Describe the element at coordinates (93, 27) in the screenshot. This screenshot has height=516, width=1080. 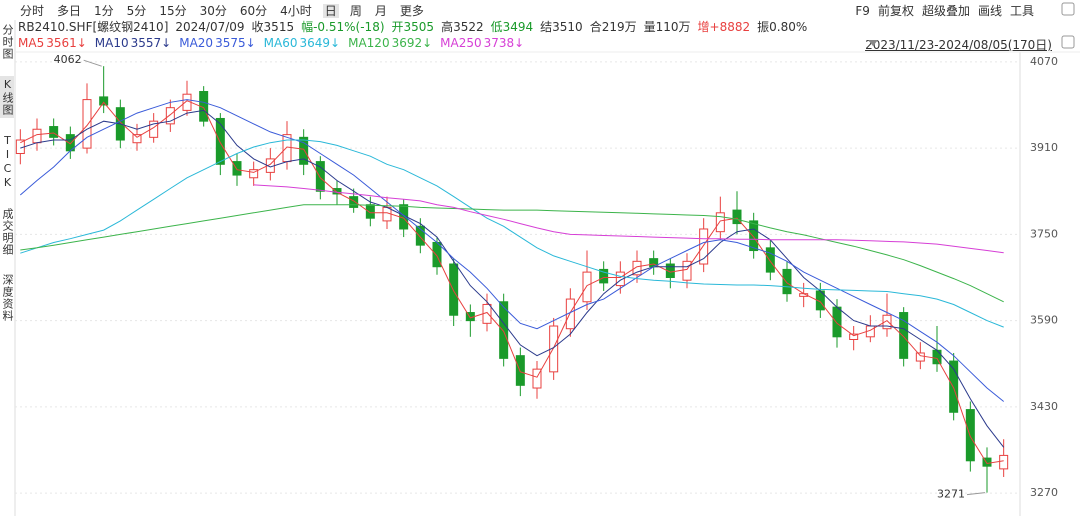
I see `quote-field: RB2410.SHF[螺纹钢2410]` at that location.